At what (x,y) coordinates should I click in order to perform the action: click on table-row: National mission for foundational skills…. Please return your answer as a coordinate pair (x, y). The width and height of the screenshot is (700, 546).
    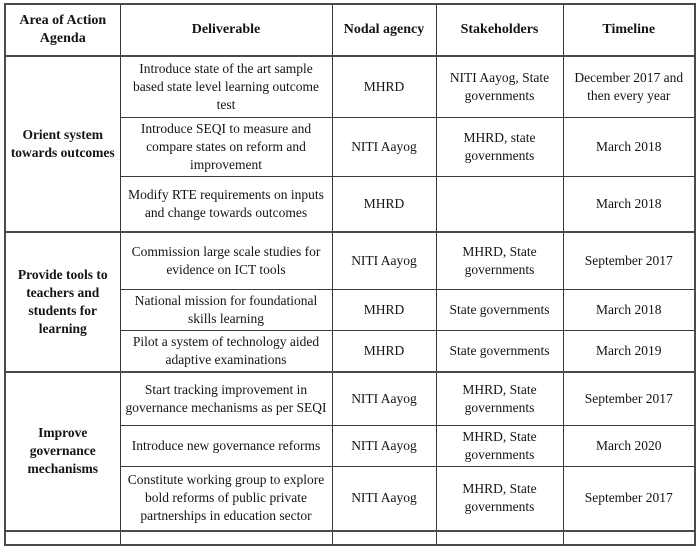
    Looking at the image, I should click on (350, 309).